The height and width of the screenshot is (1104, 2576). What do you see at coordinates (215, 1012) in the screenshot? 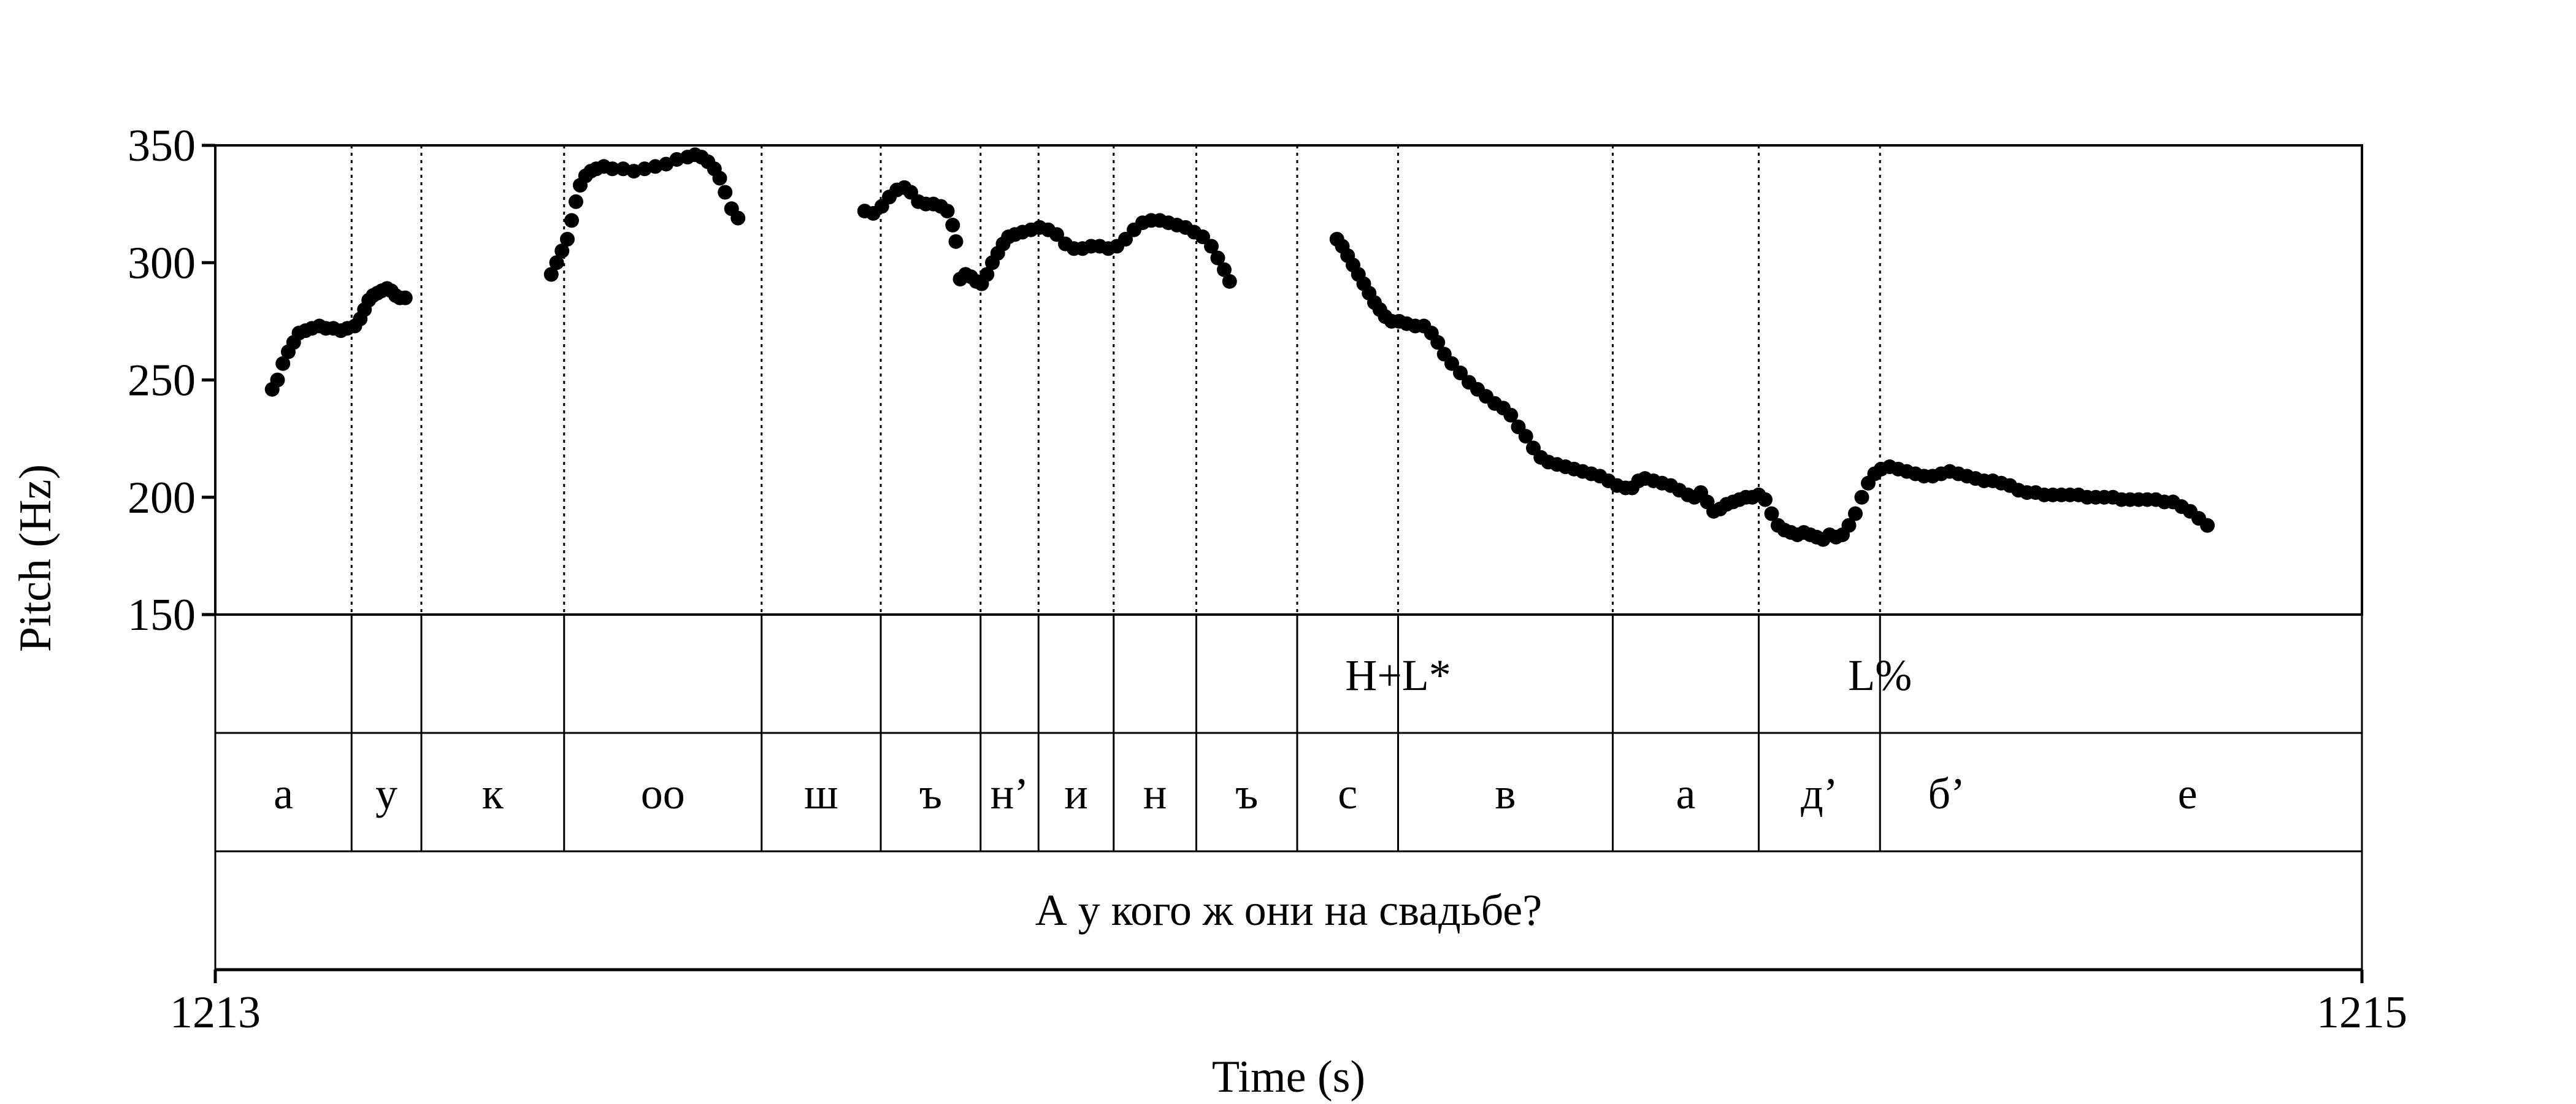
I see `x-tick-label-start: 1213` at bounding box center [215, 1012].